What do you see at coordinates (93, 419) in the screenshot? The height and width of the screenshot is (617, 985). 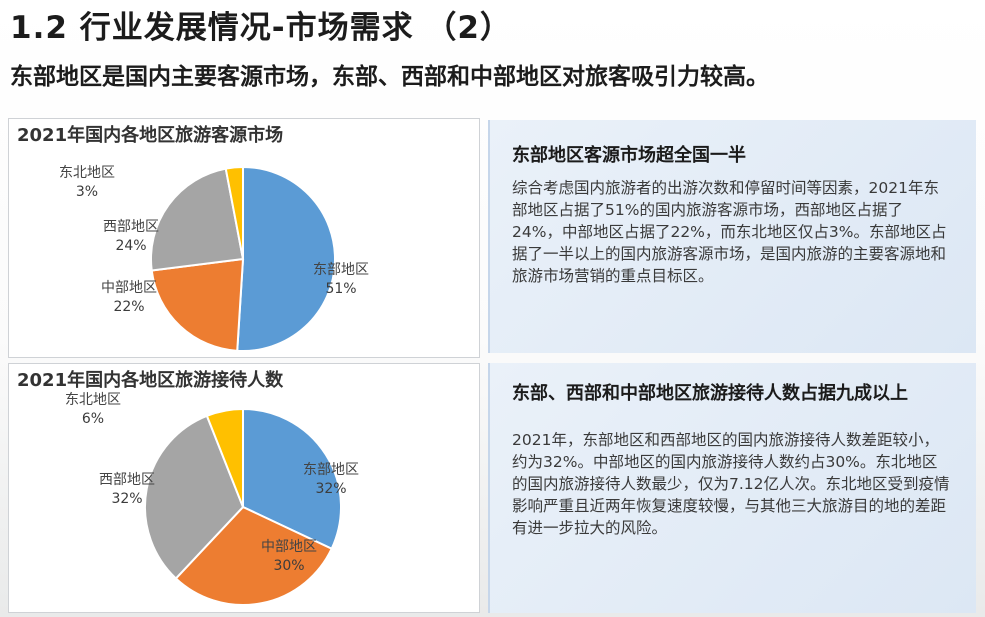 I see `slice-value-label: 6%` at bounding box center [93, 419].